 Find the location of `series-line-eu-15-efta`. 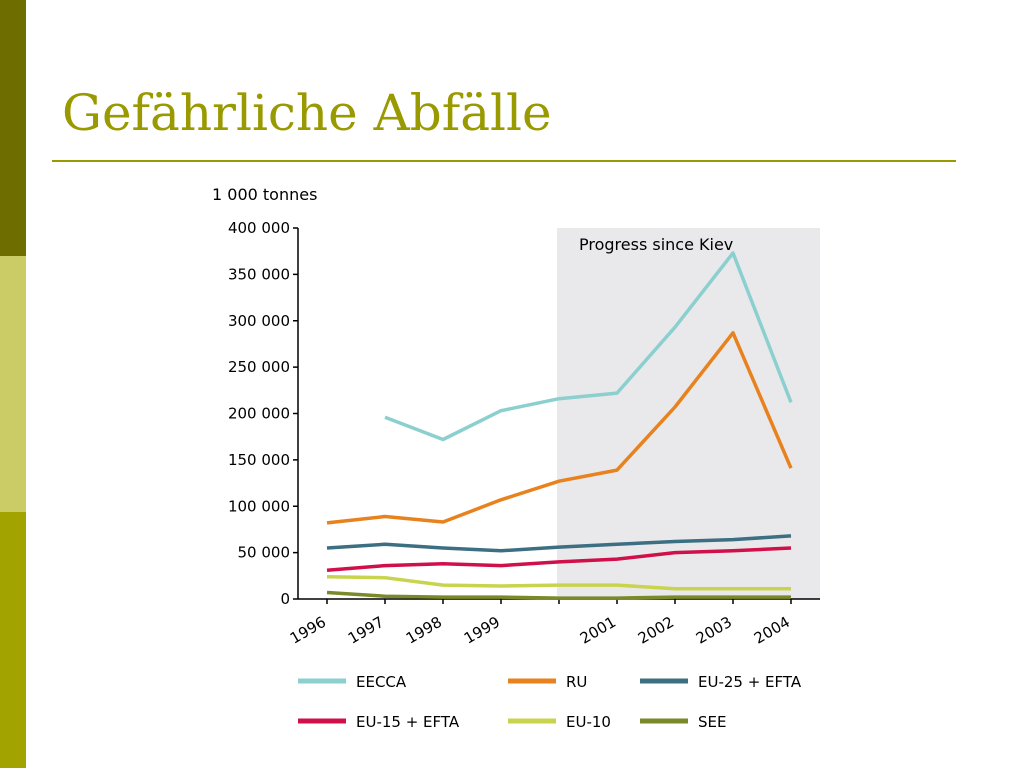

series-line-eu-15-efta is located at coordinates (559, 559).